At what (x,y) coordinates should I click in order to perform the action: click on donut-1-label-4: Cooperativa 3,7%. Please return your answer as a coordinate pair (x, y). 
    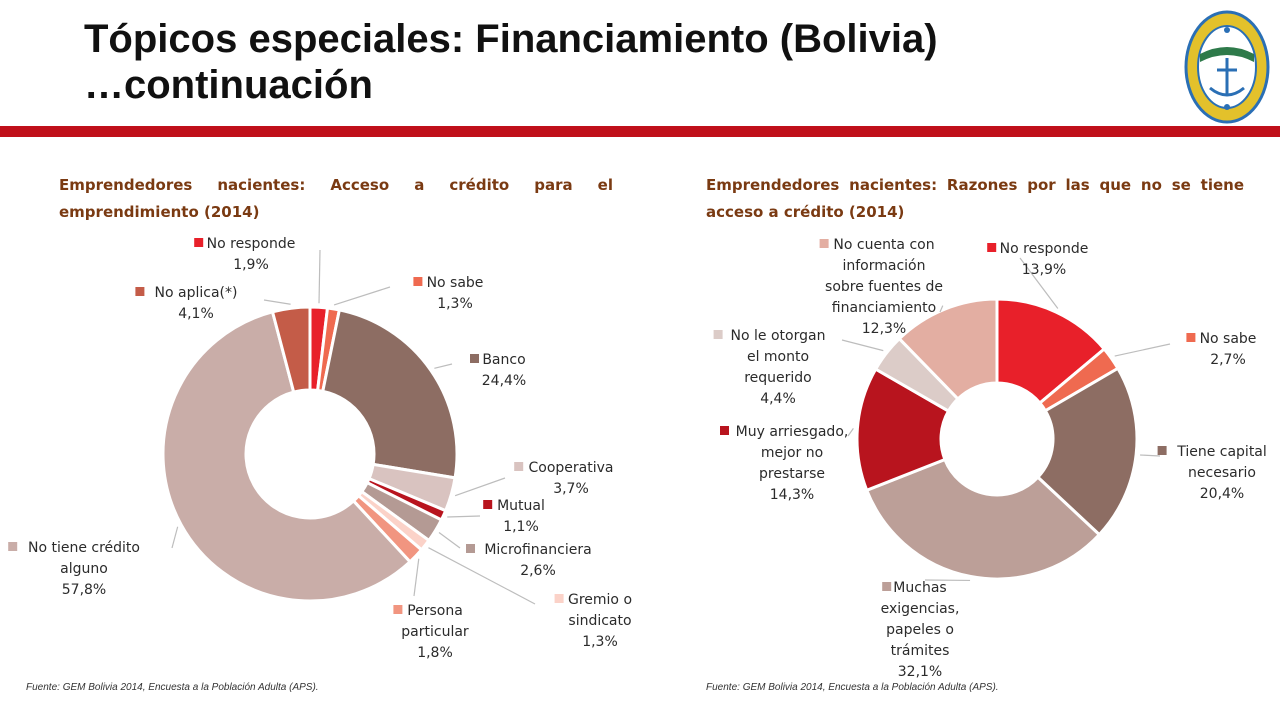
    Looking at the image, I should click on (571, 478).